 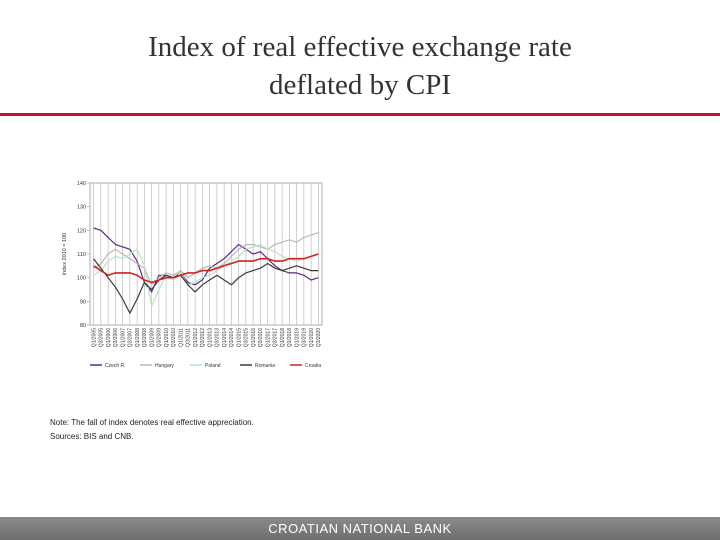 I want to click on x-tick-label: Q3/2009, so click(x=160, y=337).